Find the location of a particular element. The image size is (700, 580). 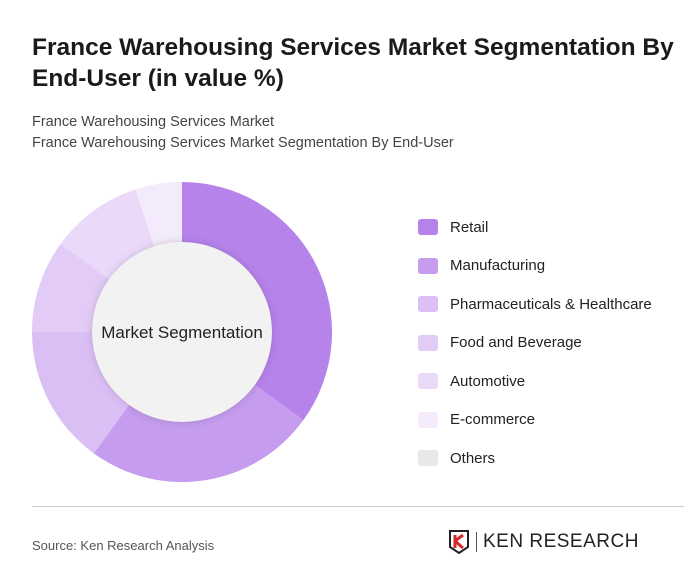

center-label: Market Segmentation is located at coordinates (182, 332).